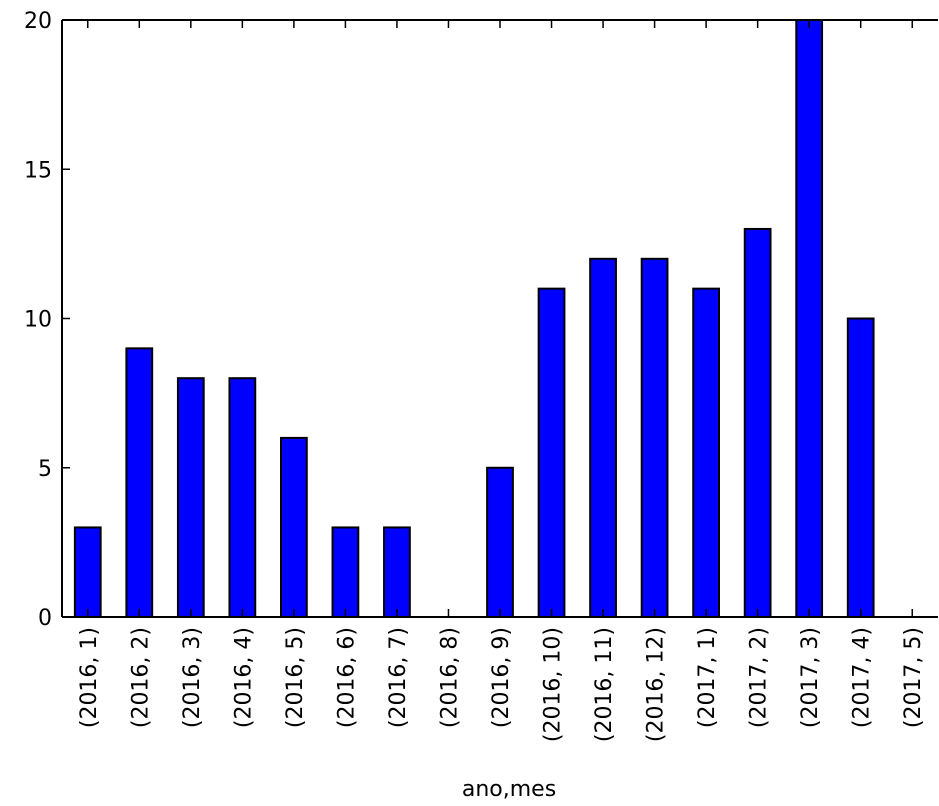 The image size is (939, 806). What do you see at coordinates (45, 618) in the screenshot?
I see `y-tick-label-0: 0` at bounding box center [45, 618].